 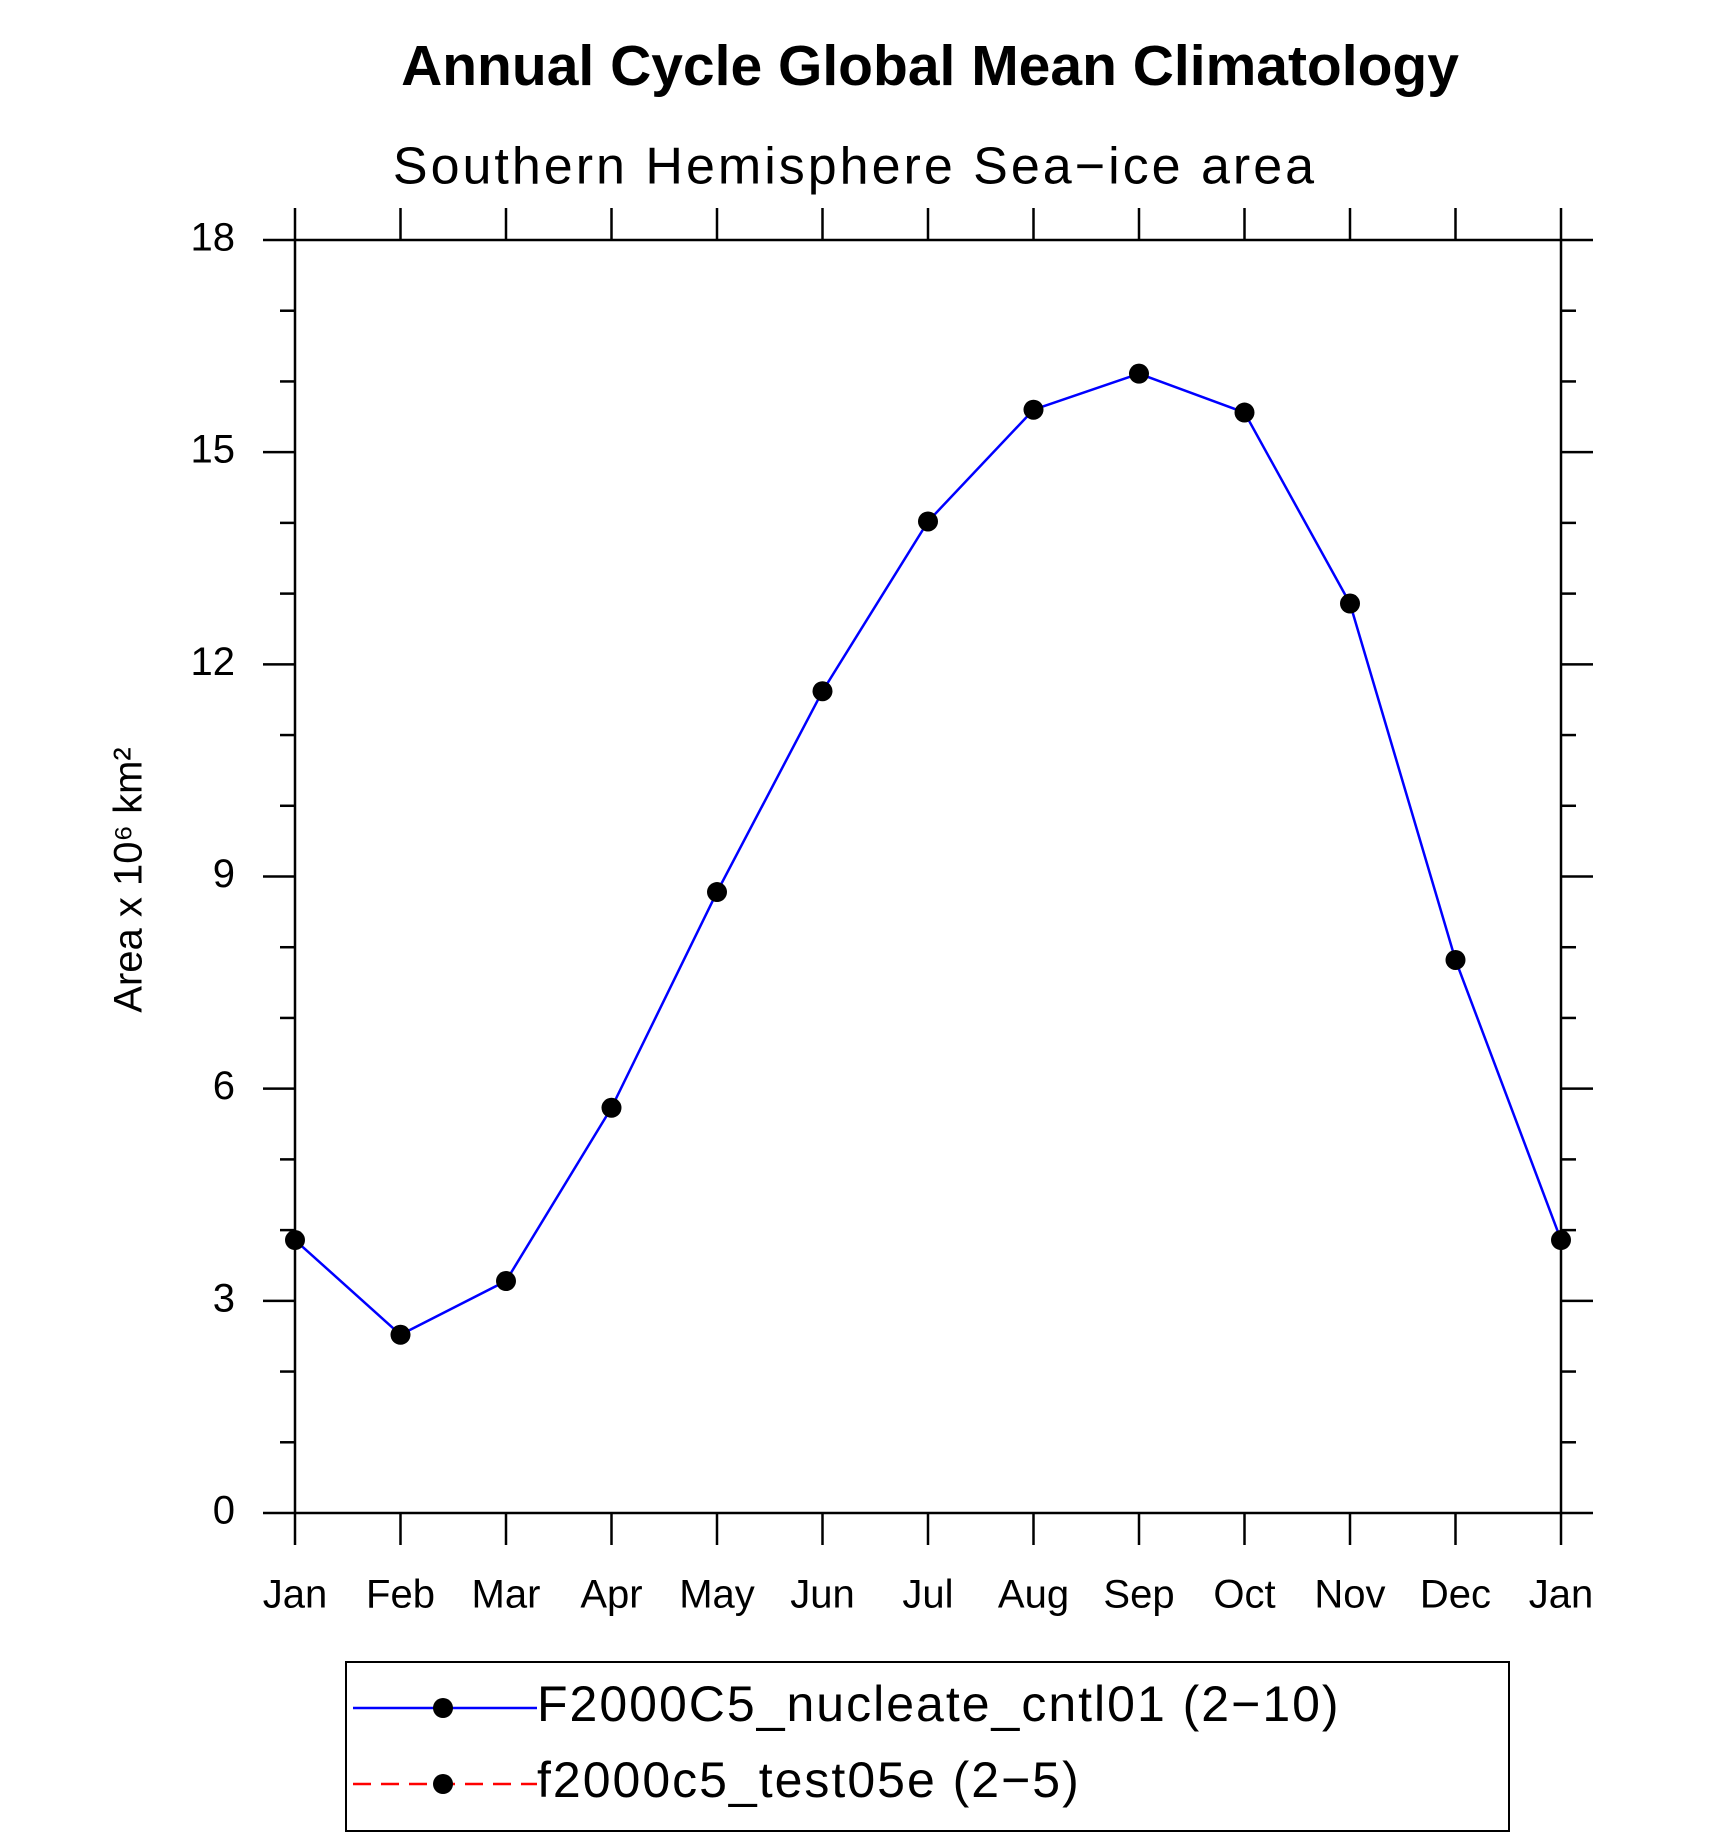 What do you see at coordinates (224, 874) in the screenshot?
I see `y-tick-label: 9` at bounding box center [224, 874].